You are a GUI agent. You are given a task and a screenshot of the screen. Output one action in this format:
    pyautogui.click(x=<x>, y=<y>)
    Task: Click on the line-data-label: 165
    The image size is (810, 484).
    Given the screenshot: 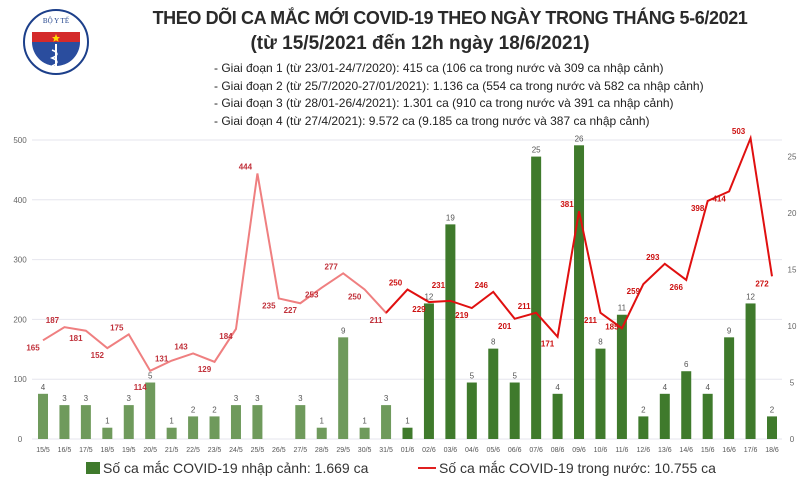 What is the action you would take?
    pyautogui.click(x=33, y=347)
    